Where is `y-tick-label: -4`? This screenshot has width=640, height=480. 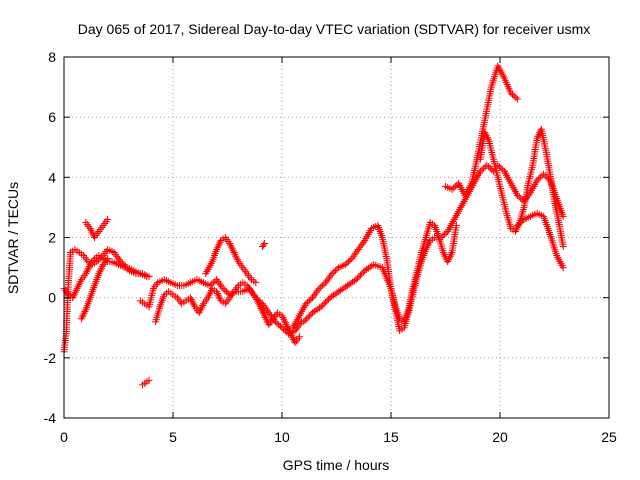
y-tick-label: -4 is located at coordinates (50, 418).